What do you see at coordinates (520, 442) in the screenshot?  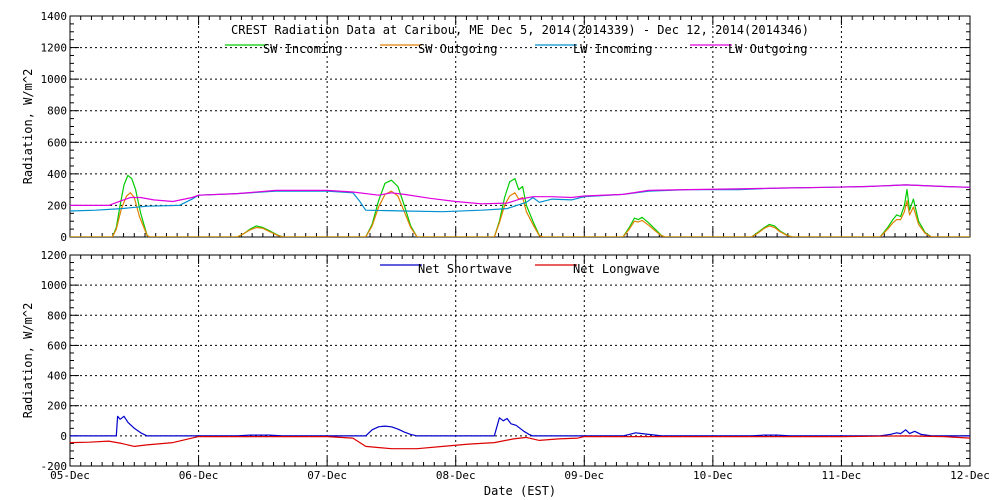 I see `series-line-net-longwave` at bounding box center [520, 442].